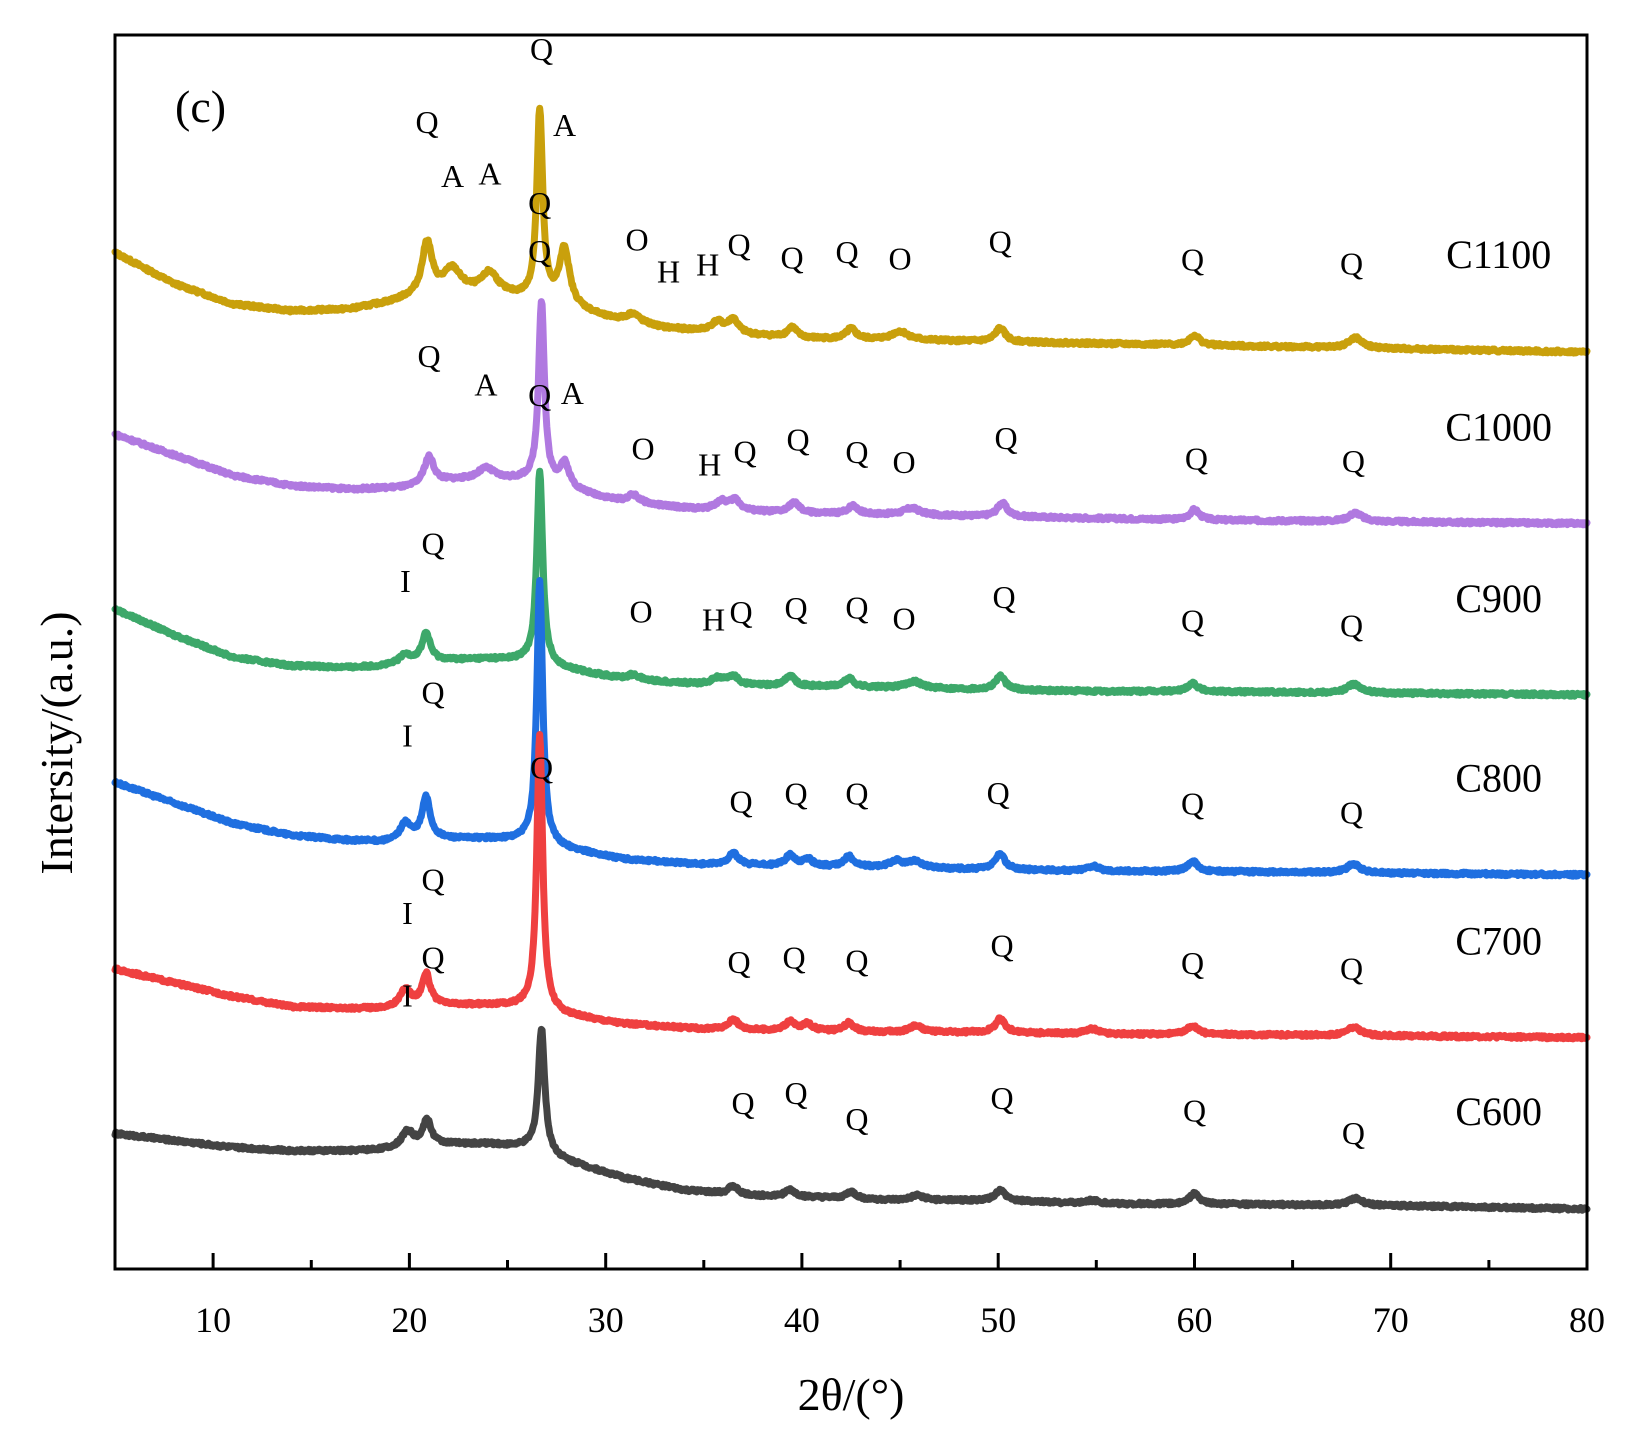 The height and width of the screenshot is (1444, 1632). Describe the element at coordinates (1498, 1111) in the screenshot. I see `series-label-c600: C600` at that location.